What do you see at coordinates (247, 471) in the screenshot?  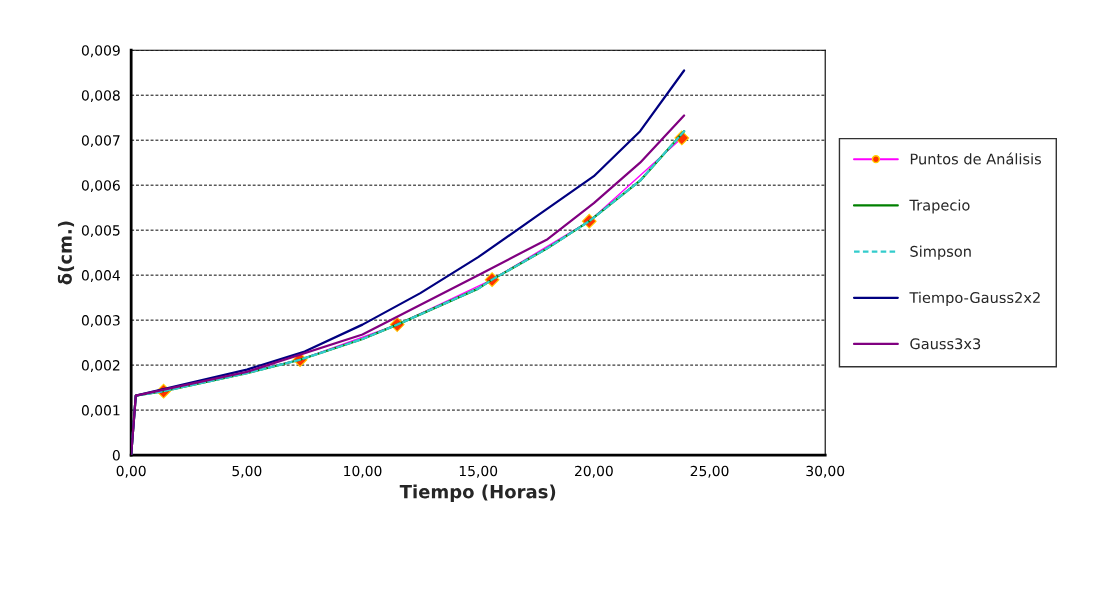 I see `x-tick-label: 5,00` at bounding box center [247, 471].